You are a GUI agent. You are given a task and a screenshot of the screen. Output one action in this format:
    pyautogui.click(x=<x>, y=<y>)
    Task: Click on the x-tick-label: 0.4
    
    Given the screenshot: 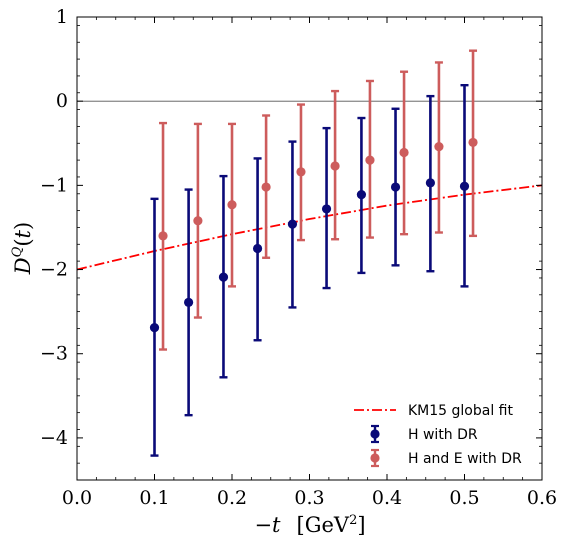 What is the action you would take?
    pyautogui.click(x=387, y=498)
    